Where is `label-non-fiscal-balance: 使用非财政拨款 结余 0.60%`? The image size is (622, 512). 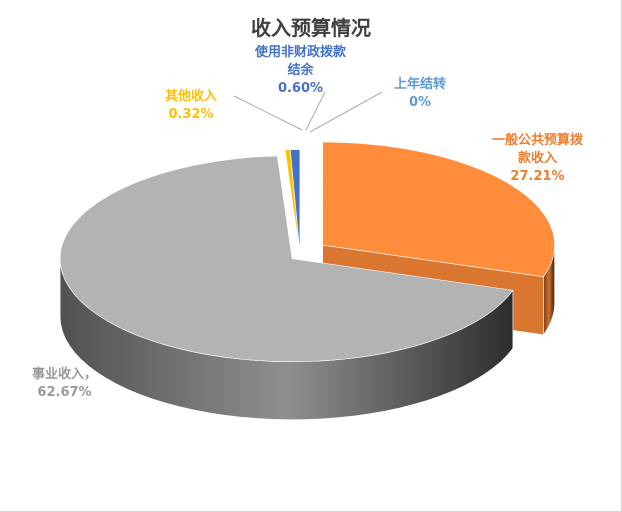 label-non-fiscal-balance: 使用非财政拨款 结余 0.60% is located at coordinates (300, 71).